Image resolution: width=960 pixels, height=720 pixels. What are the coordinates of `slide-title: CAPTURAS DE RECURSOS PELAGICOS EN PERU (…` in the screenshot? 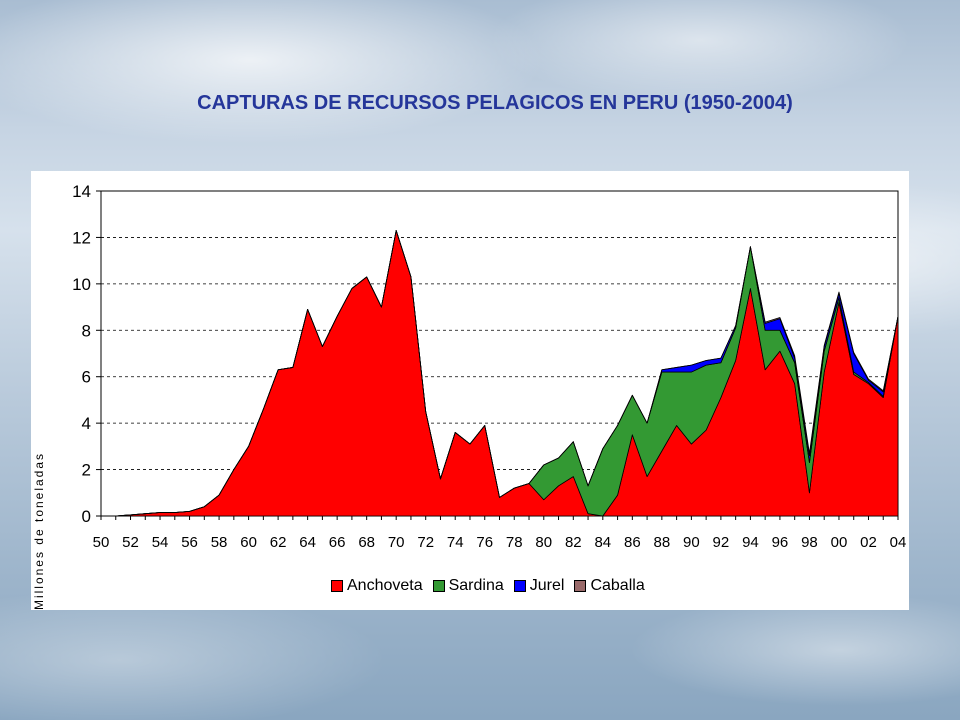 It's located at (495, 103).